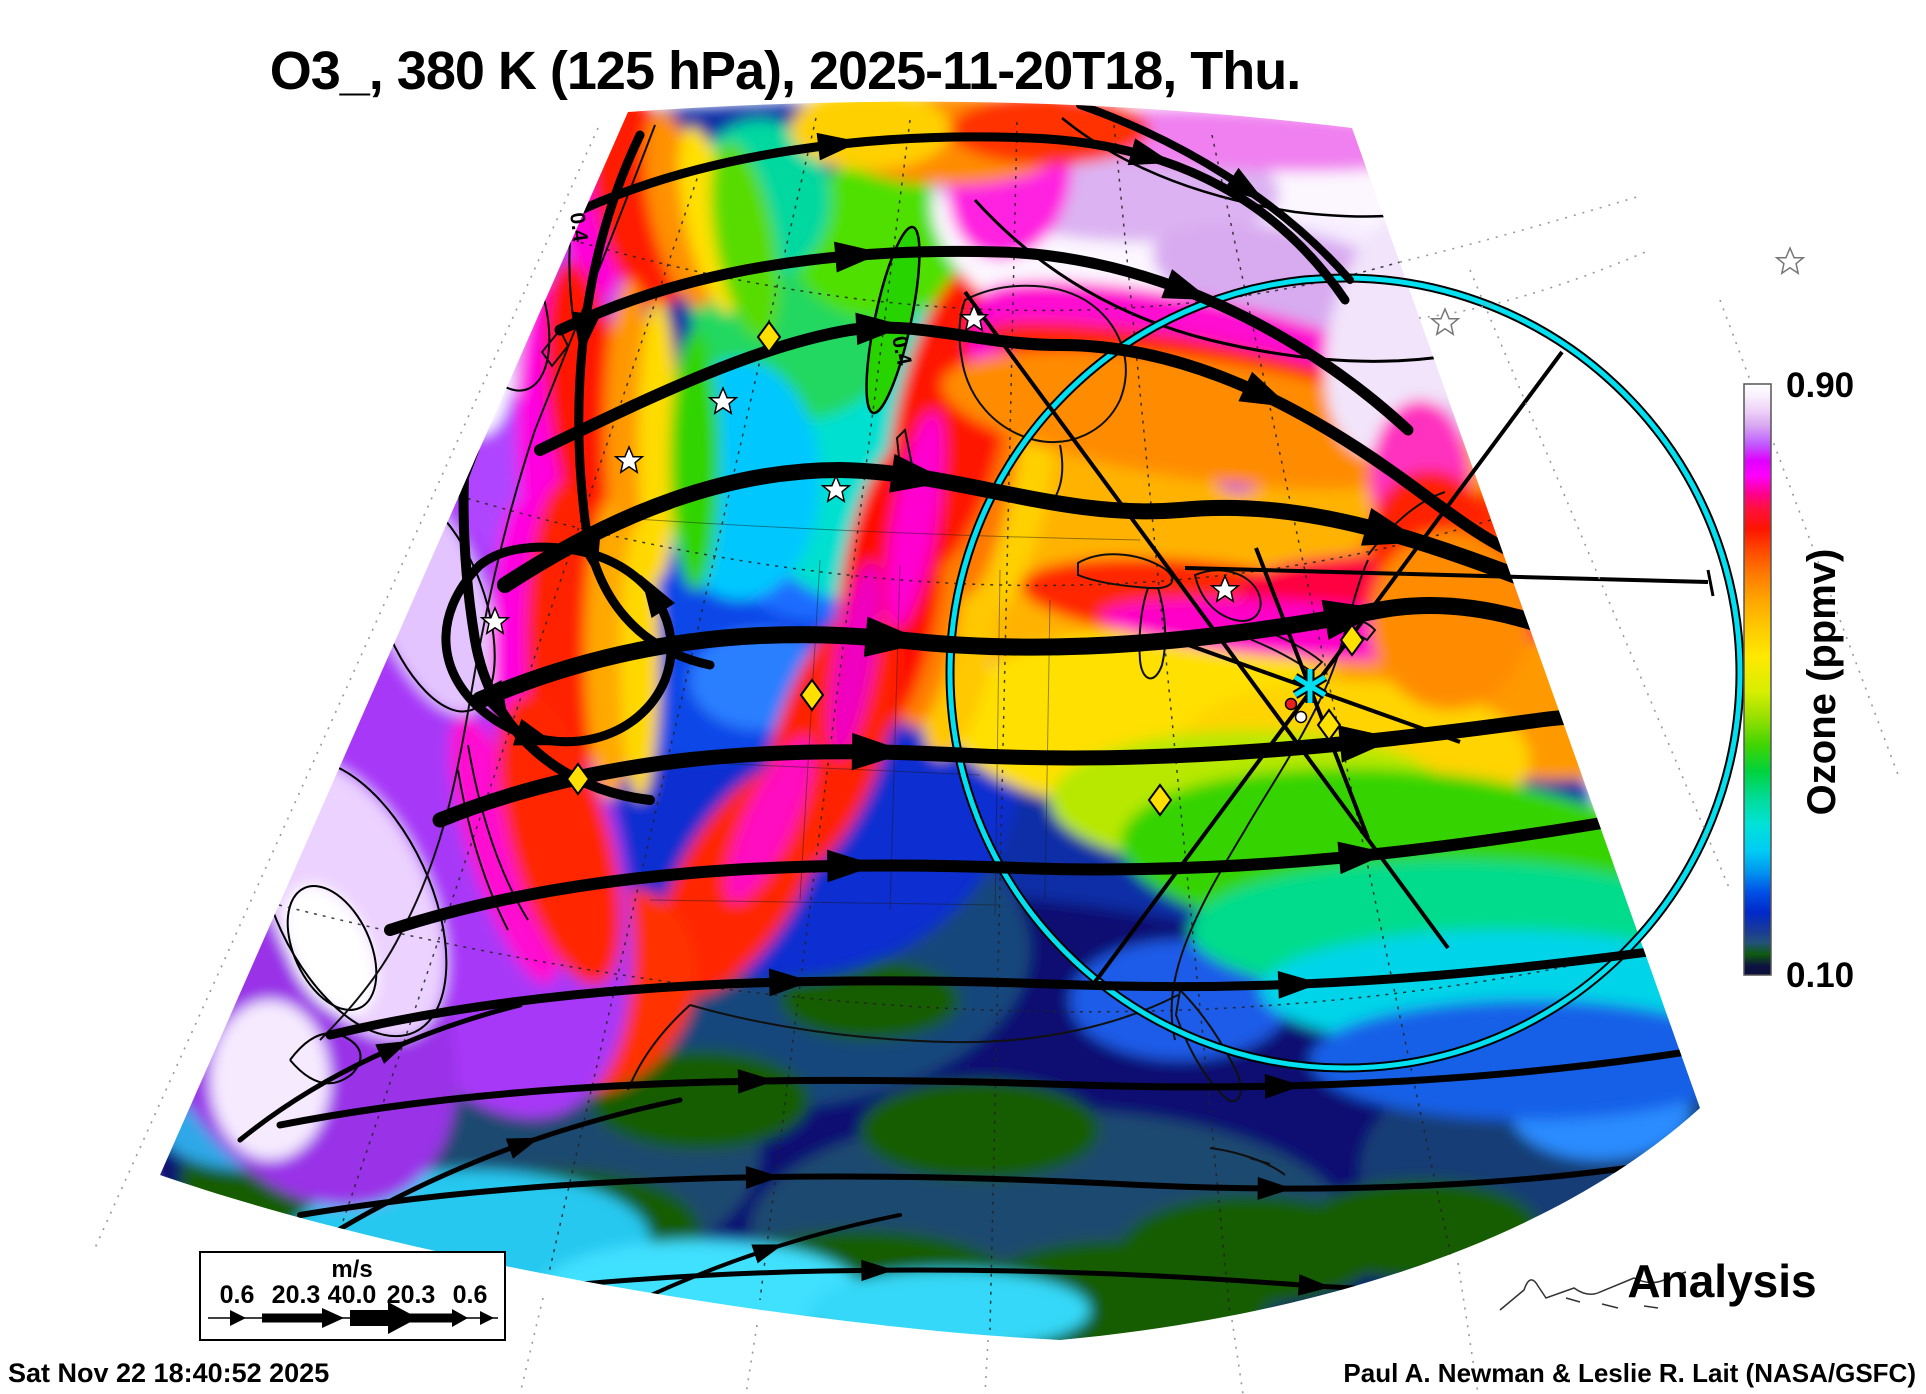 This screenshot has height=1394, width=1926. Describe the element at coordinates (1301, 717) in the screenshot. I see `white-dot-marker` at that location.